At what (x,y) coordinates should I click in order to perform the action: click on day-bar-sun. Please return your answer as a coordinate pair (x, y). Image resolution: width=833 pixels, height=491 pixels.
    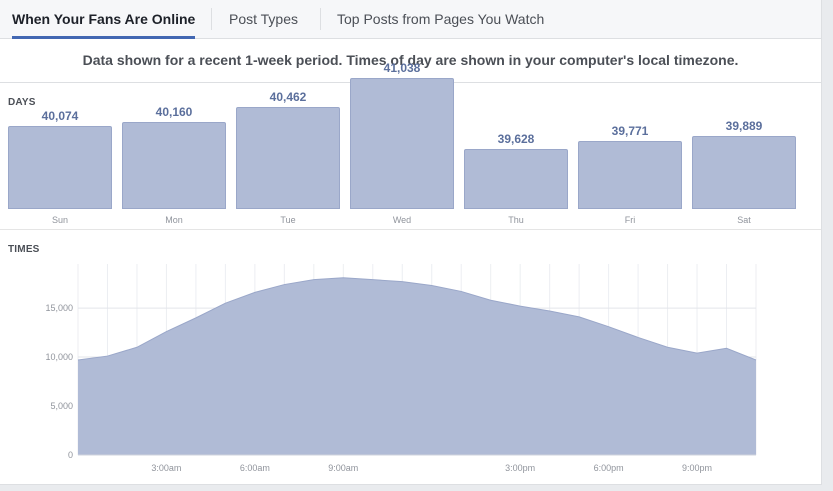
    Looking at the image, I should click on (60, 167).